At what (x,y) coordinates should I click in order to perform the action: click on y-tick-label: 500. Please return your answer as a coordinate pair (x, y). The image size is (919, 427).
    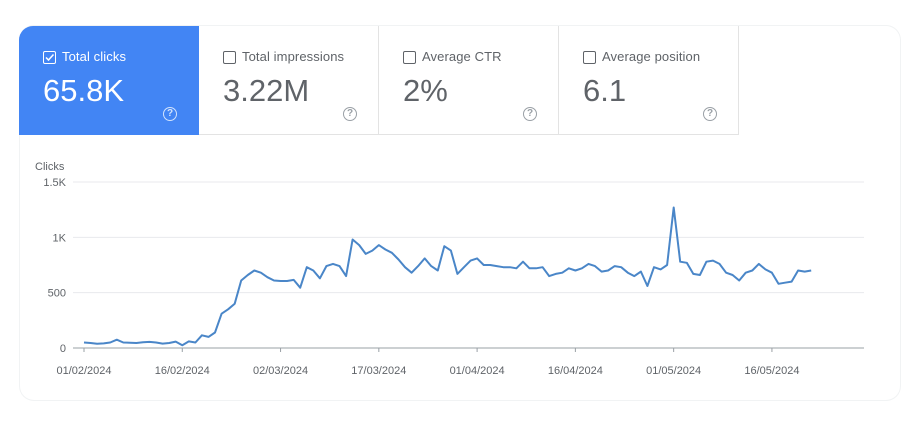
    Looking at the image, I should click on (57, 294).